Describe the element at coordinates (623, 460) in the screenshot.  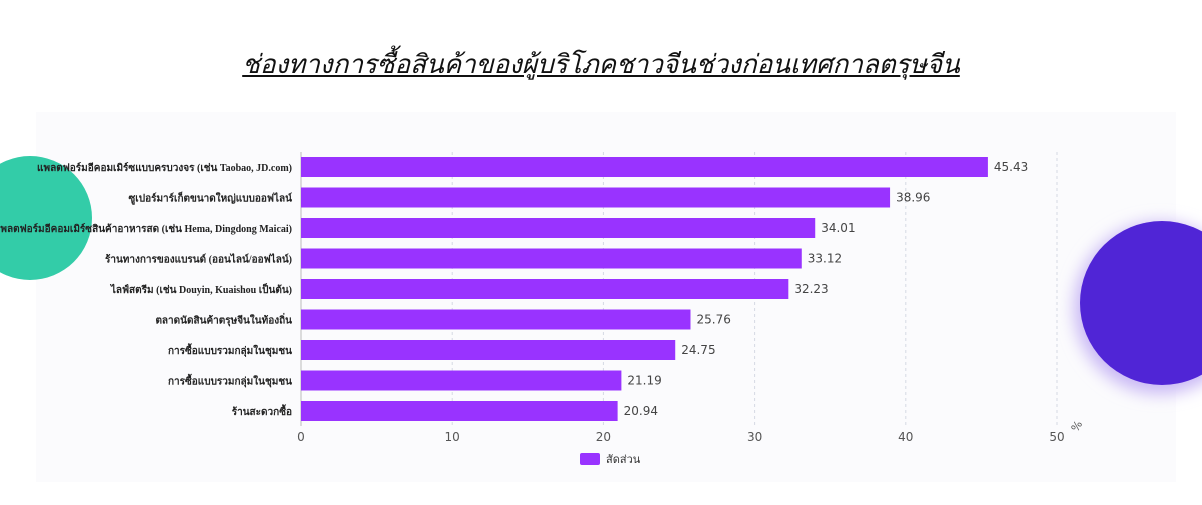
I see `legend-label: สัดส่วน` at that location.